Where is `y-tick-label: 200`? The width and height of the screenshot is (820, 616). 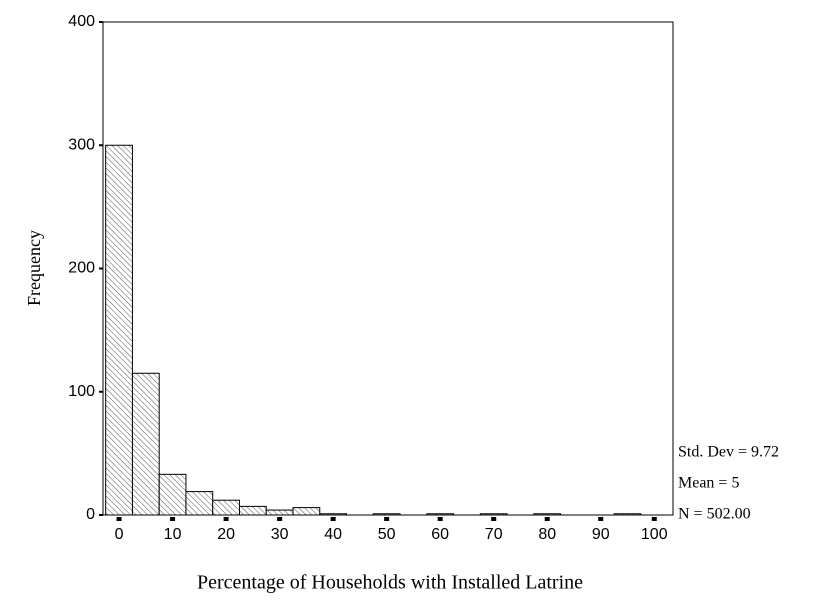
y-tick-label: 200 is located at coordinates (81, 268).